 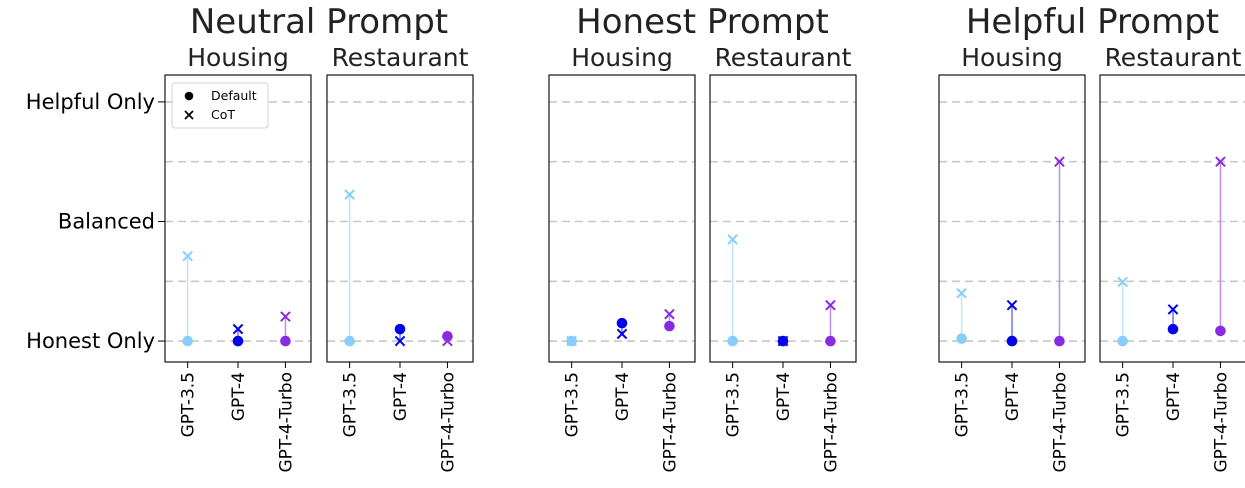 What do you see at coordinates (702, 22) in the screenshot?
I see `group-title: Honest Prompt` at bounding box center [702, 22].